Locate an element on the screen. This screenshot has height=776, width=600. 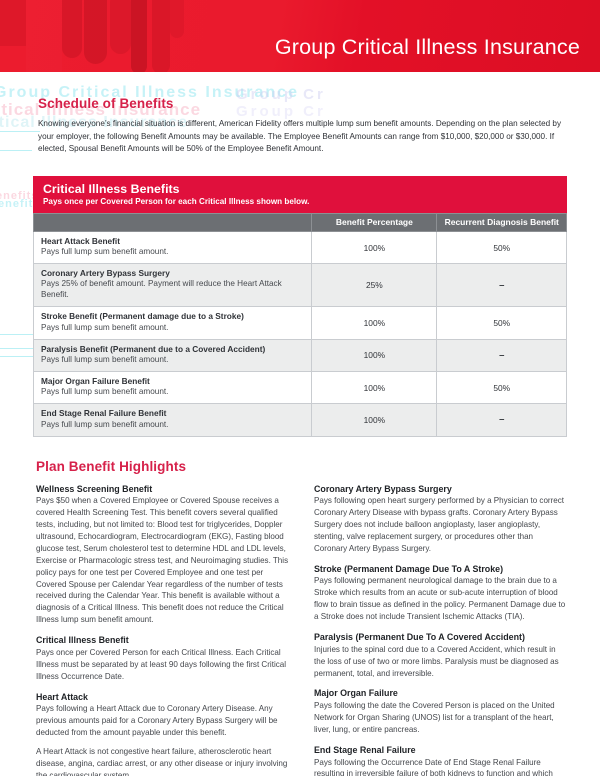
benefit-name: Major Organ Failure Benefit is located at coordinates (95, 380).